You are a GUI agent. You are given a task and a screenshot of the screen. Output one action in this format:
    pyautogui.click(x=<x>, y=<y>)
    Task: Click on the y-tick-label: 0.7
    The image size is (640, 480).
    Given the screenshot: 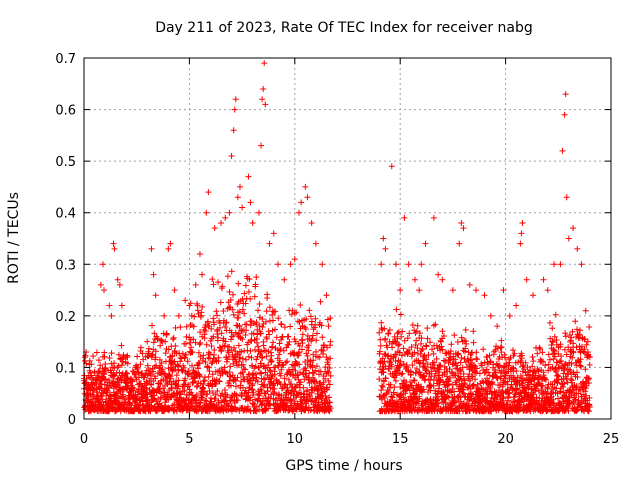 What is the action you would take?
    pyautogui.click(x=65, y=59)
    